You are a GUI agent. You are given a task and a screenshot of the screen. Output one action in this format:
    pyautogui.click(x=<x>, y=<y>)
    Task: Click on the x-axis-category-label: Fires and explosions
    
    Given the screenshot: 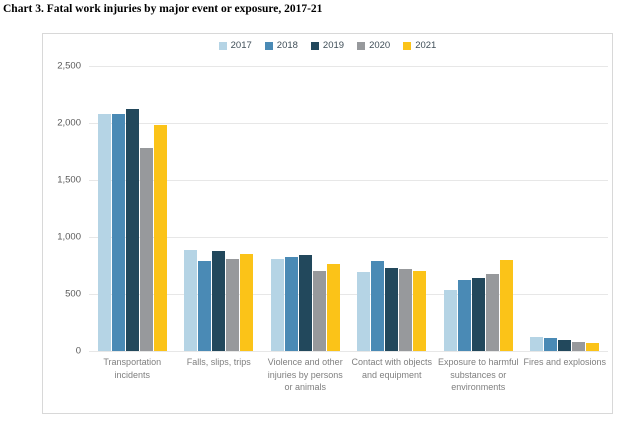 What is the action you would take?
    pyautogui.click(x=565, y=362)
    